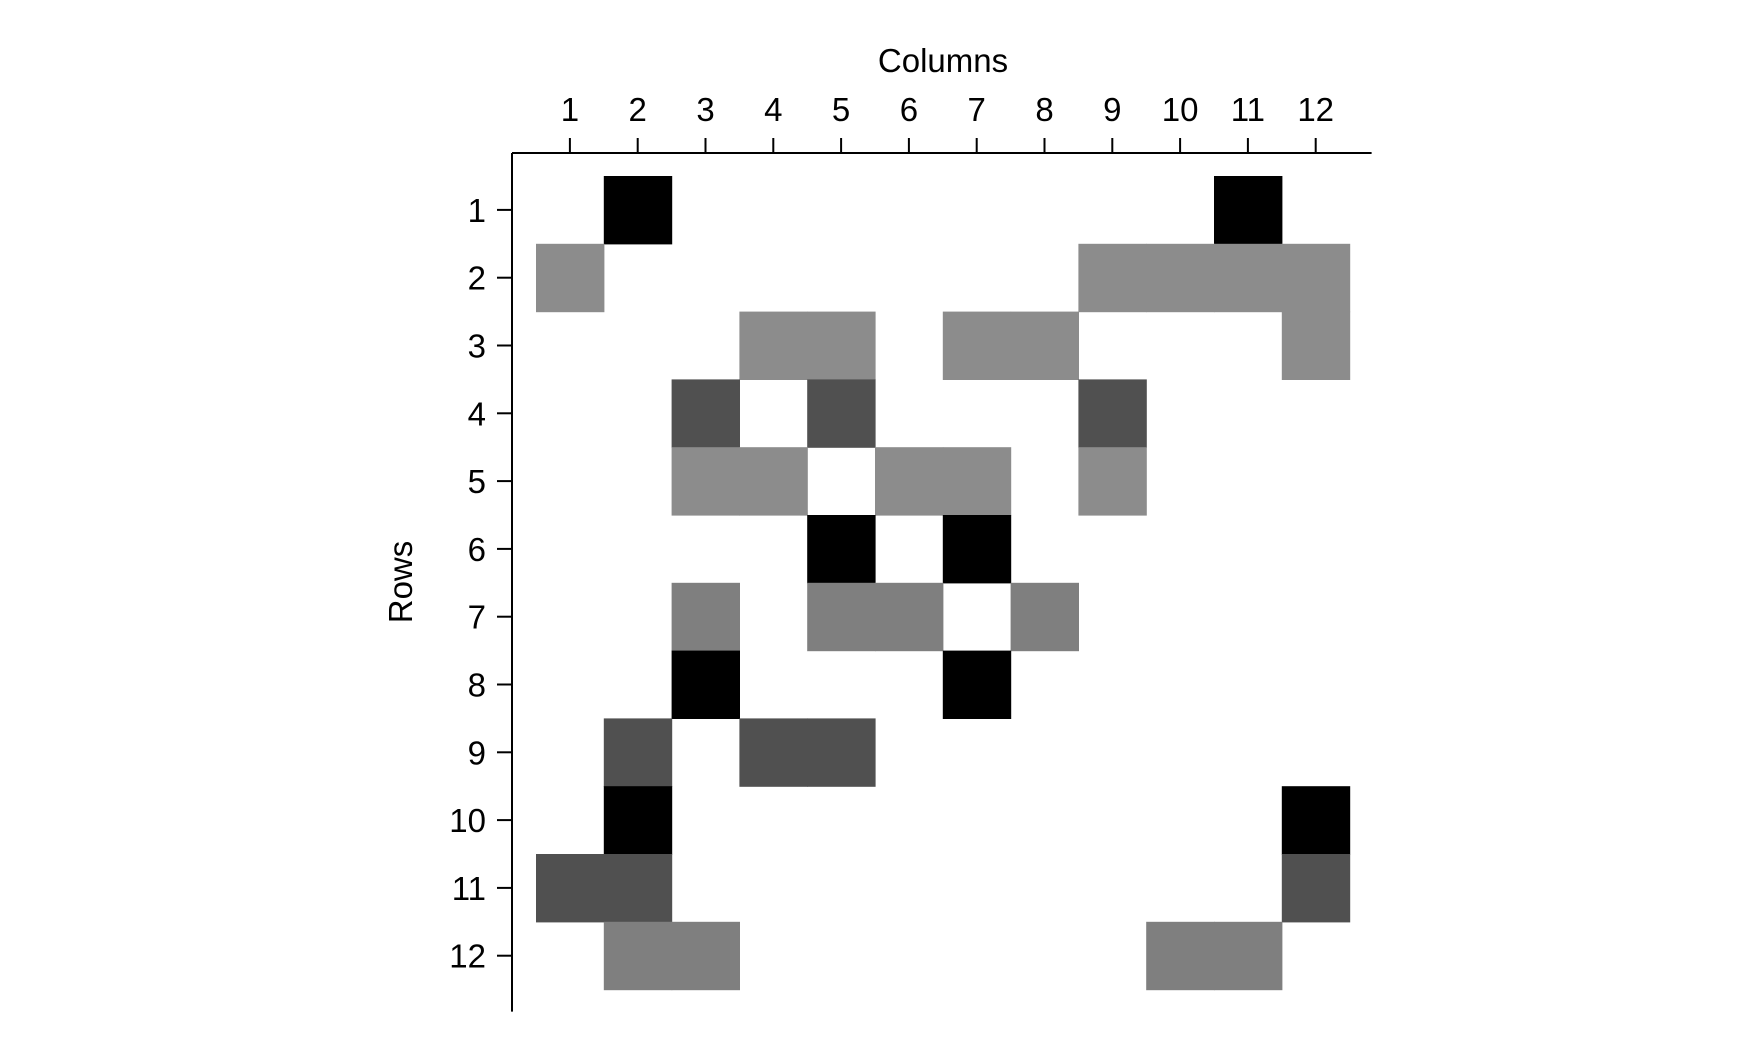 Image resolution: width=1738 pixels, height=1042 pixels. What do you see at coordinates (638, 210) in the screenshot?
I see `heatmap-cell-r1-c2` at bounding box center [638, 210].